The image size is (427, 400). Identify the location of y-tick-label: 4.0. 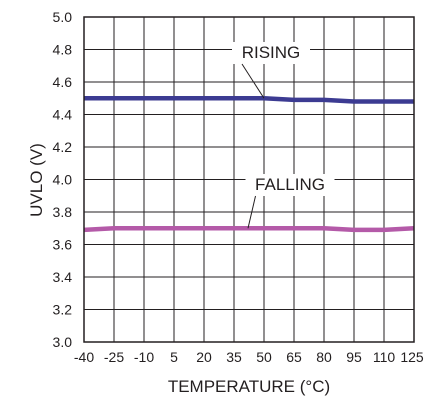
(63, 180).